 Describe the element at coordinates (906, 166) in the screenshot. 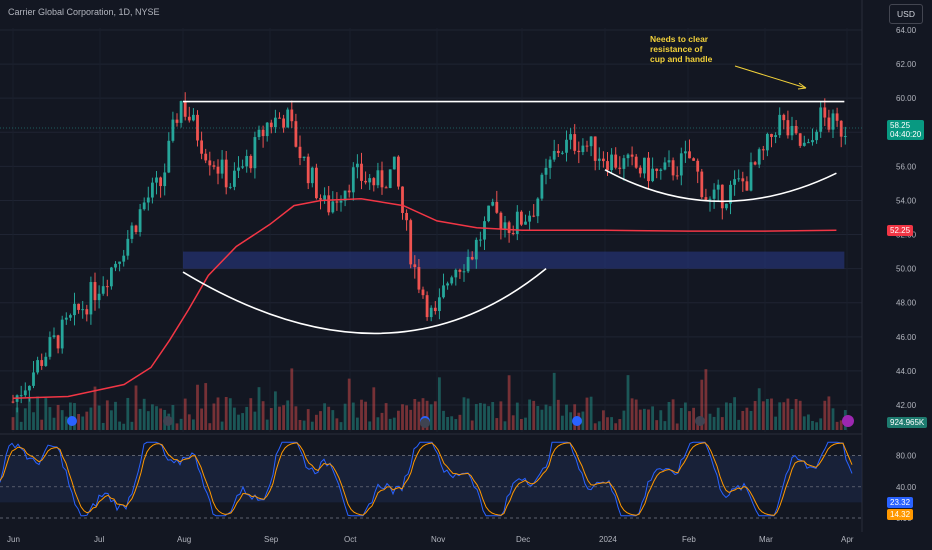

I see `y-tick-label: 56.00` at that location.